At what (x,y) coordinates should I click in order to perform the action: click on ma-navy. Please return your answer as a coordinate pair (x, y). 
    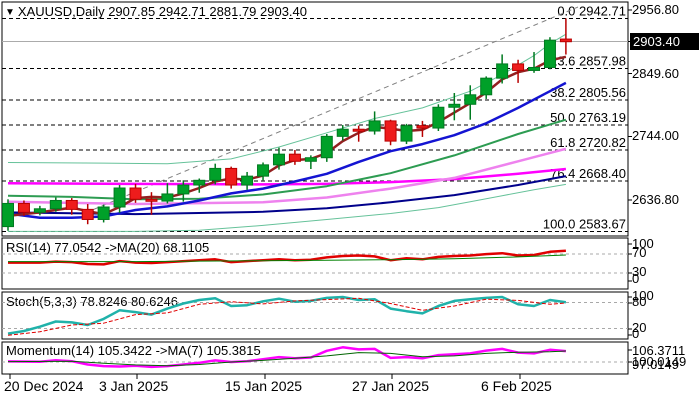
    Looking at the image, I should click on (287, 195).